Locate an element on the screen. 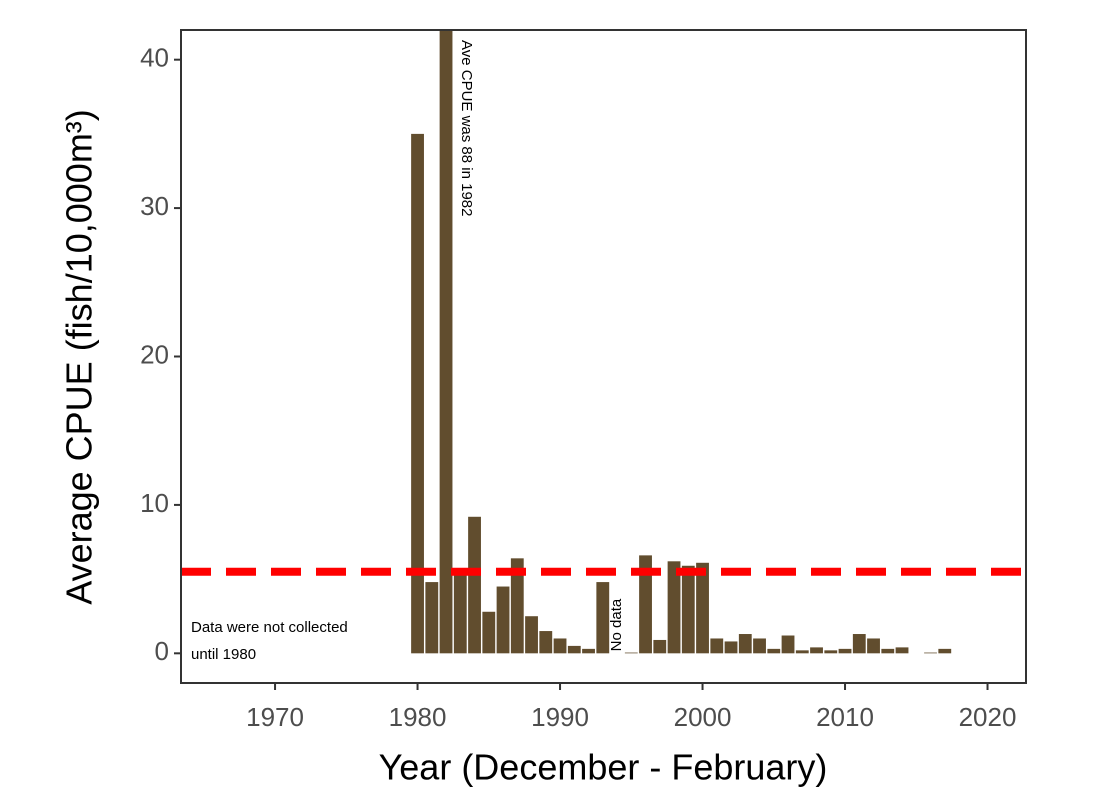 The image size is (1098, 808). y-tick-label: 0 is located at coordinates (162, 651).